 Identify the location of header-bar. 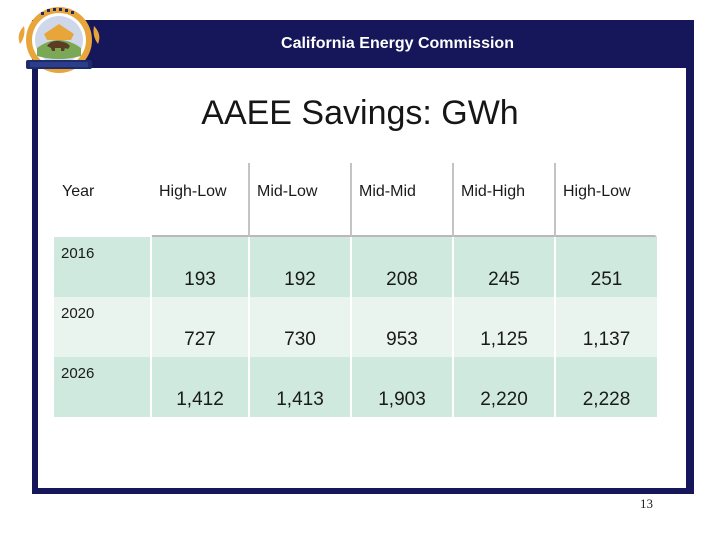
(397, 44).